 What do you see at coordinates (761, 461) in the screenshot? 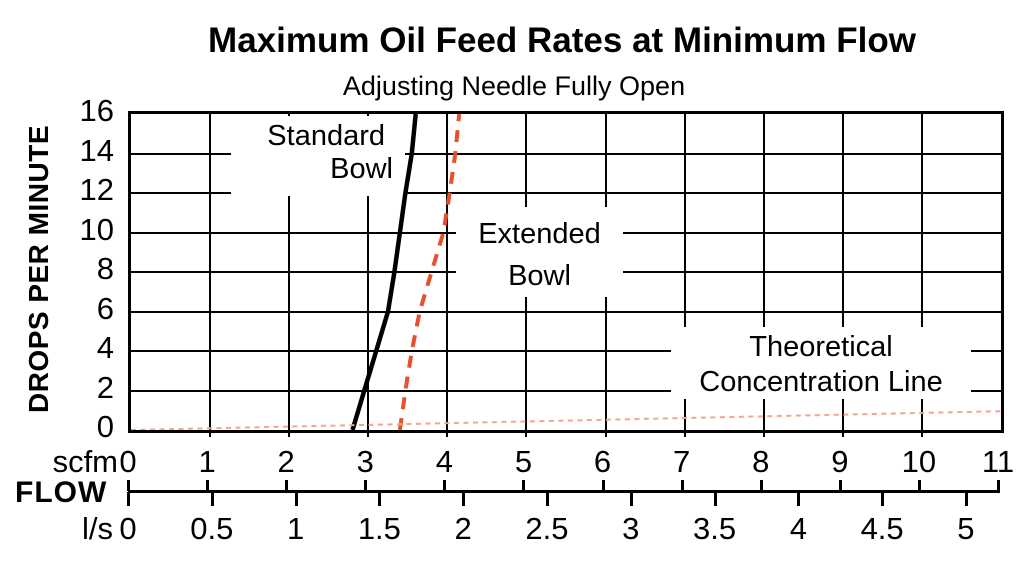
I see `scfm-tick-label: 8` at bounding box center [761, 461].